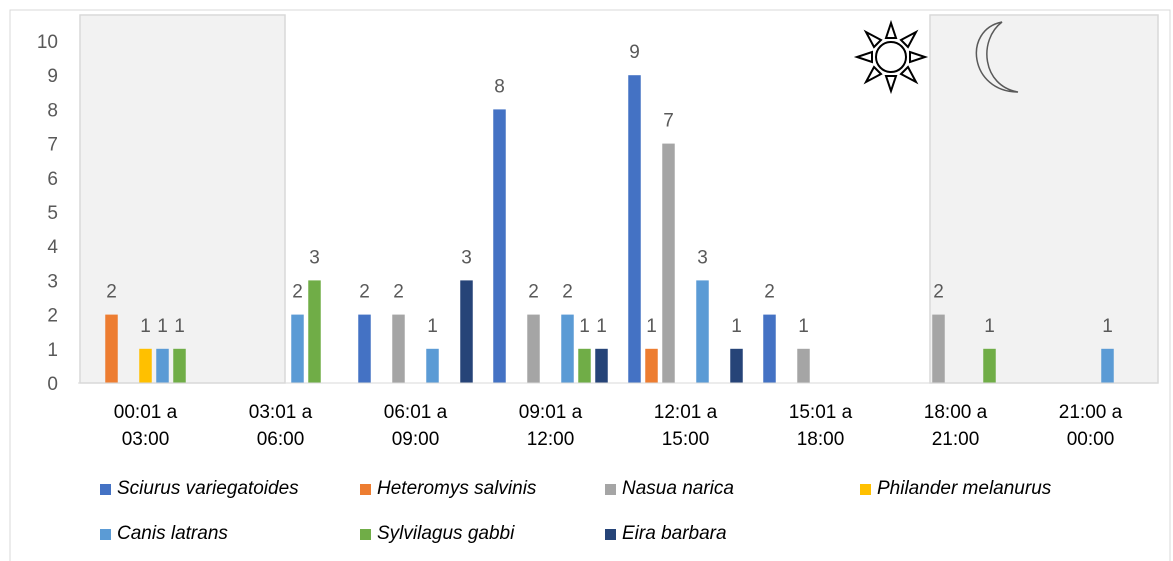 This screenshot has width=1173, height=561. Describe the element at coordinates (52, 179) in the screenshot. I see `y-tick-label: 6` at that location.